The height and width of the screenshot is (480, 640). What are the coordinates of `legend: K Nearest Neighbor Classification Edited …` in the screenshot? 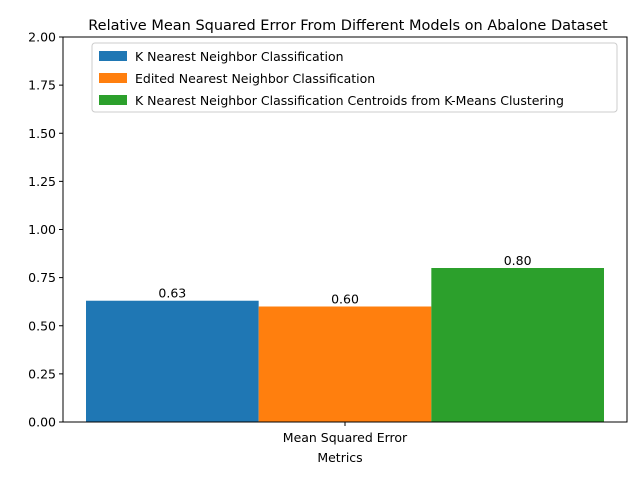 It's located at (354, 77).